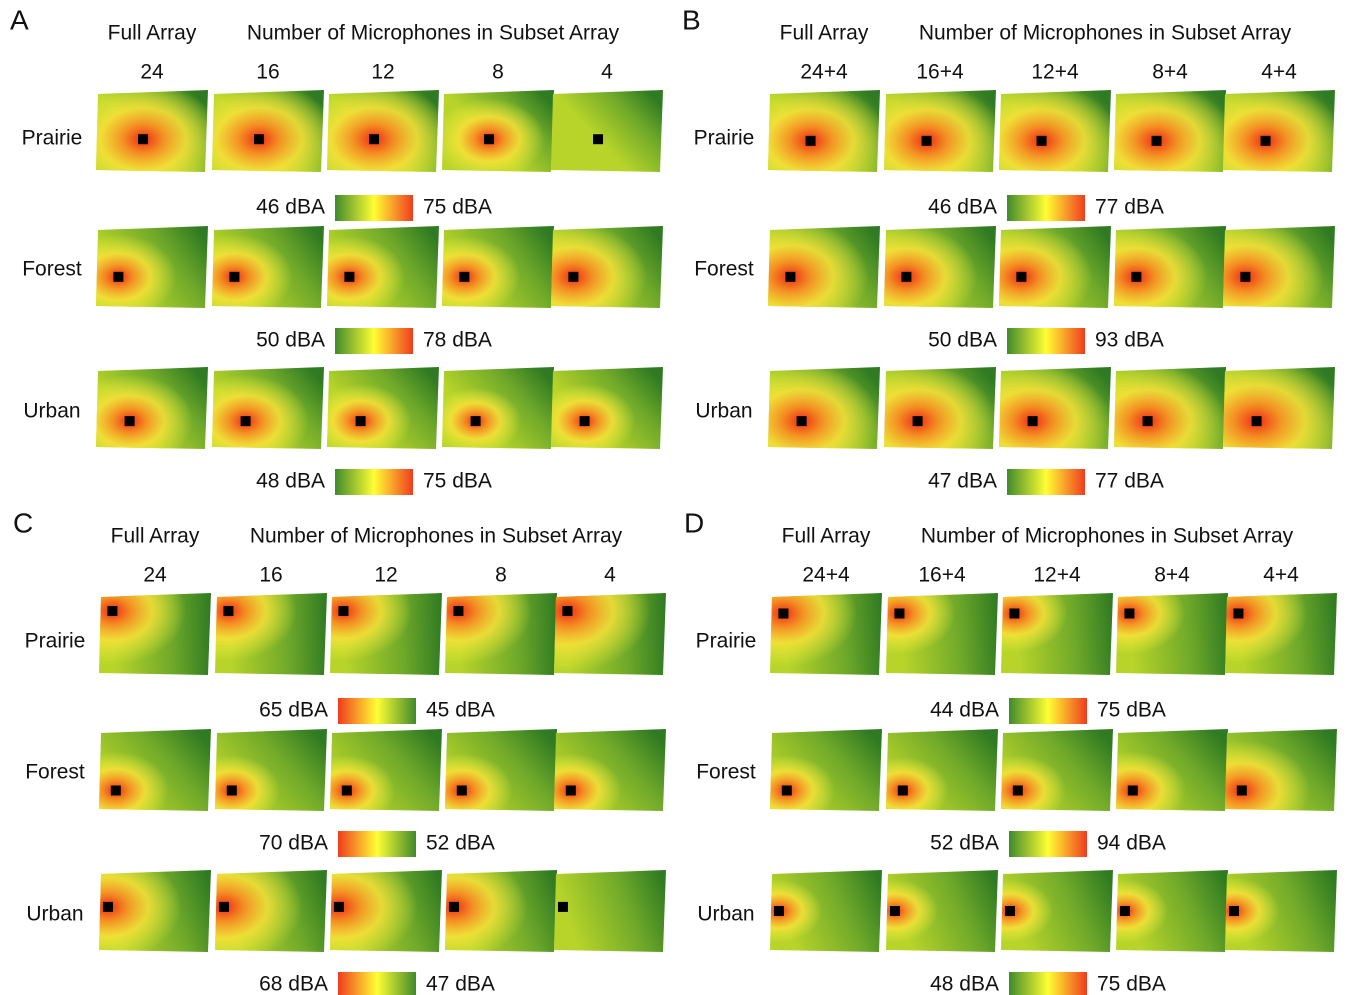  I want to click on column-label: 12+4, so click(1057, 575).